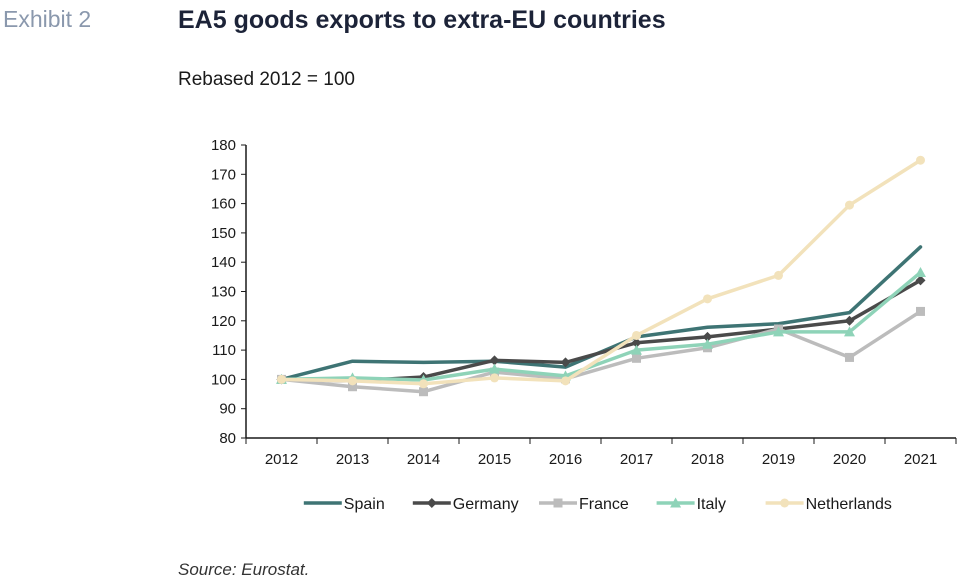 The width and height of the screenshot is (969, 588). What do you see at coordinates (352, 459) in the screenshot?
I see `x-tick-label: 2013` at bounding box center [352, 459].